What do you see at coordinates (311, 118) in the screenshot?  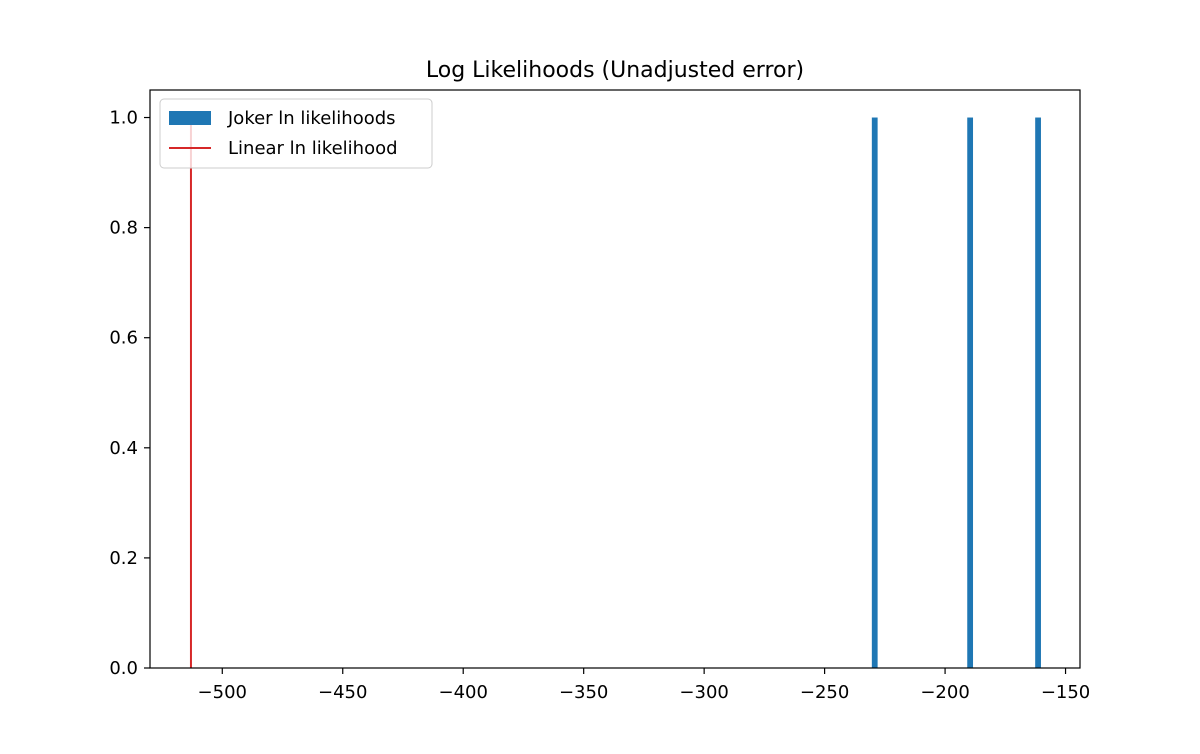 I see `legend-label: Joker ln likelihoods` at bounding box center [311, 118].